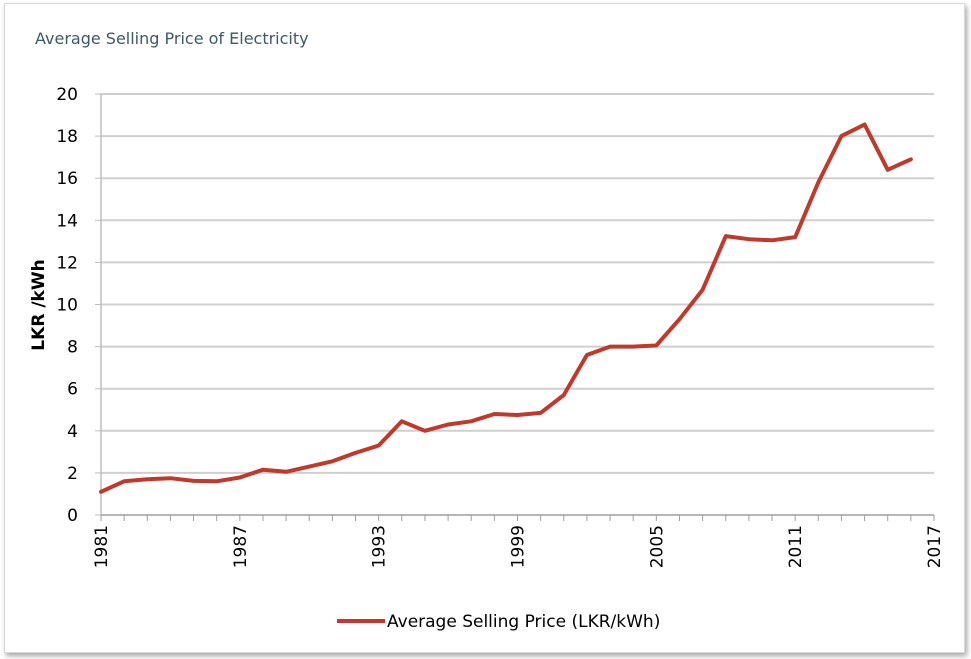  What do you see at coordinates (67, 221) in the screenshot?
I see `y-tick-label: 14` at bounding box center [67, 221].